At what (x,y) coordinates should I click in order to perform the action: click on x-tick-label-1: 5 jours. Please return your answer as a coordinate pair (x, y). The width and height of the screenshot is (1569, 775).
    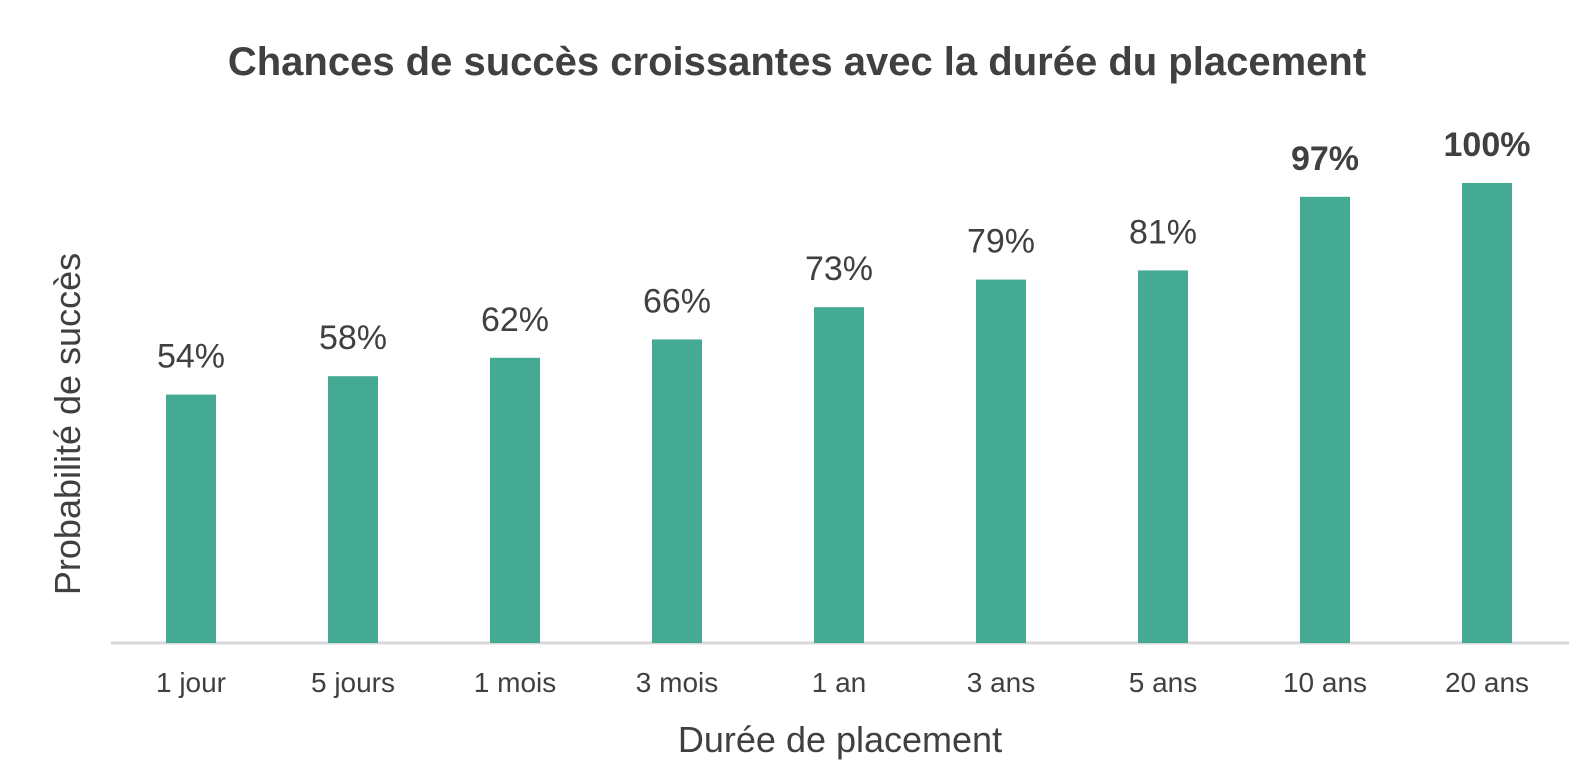
    Looking at the image, I should click on (353, 682).